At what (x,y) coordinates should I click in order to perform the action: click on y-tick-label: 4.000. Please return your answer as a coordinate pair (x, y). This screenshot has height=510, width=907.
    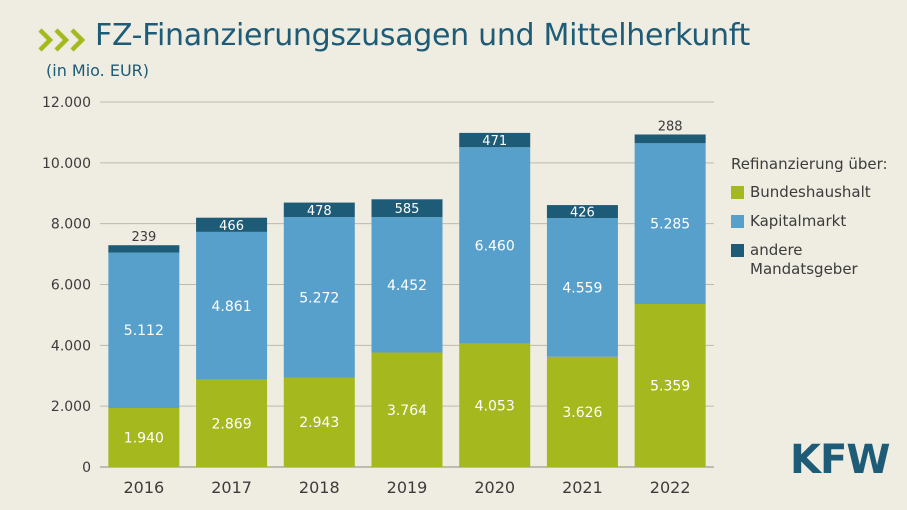
    Looking at the image, I should click on (71, 346).